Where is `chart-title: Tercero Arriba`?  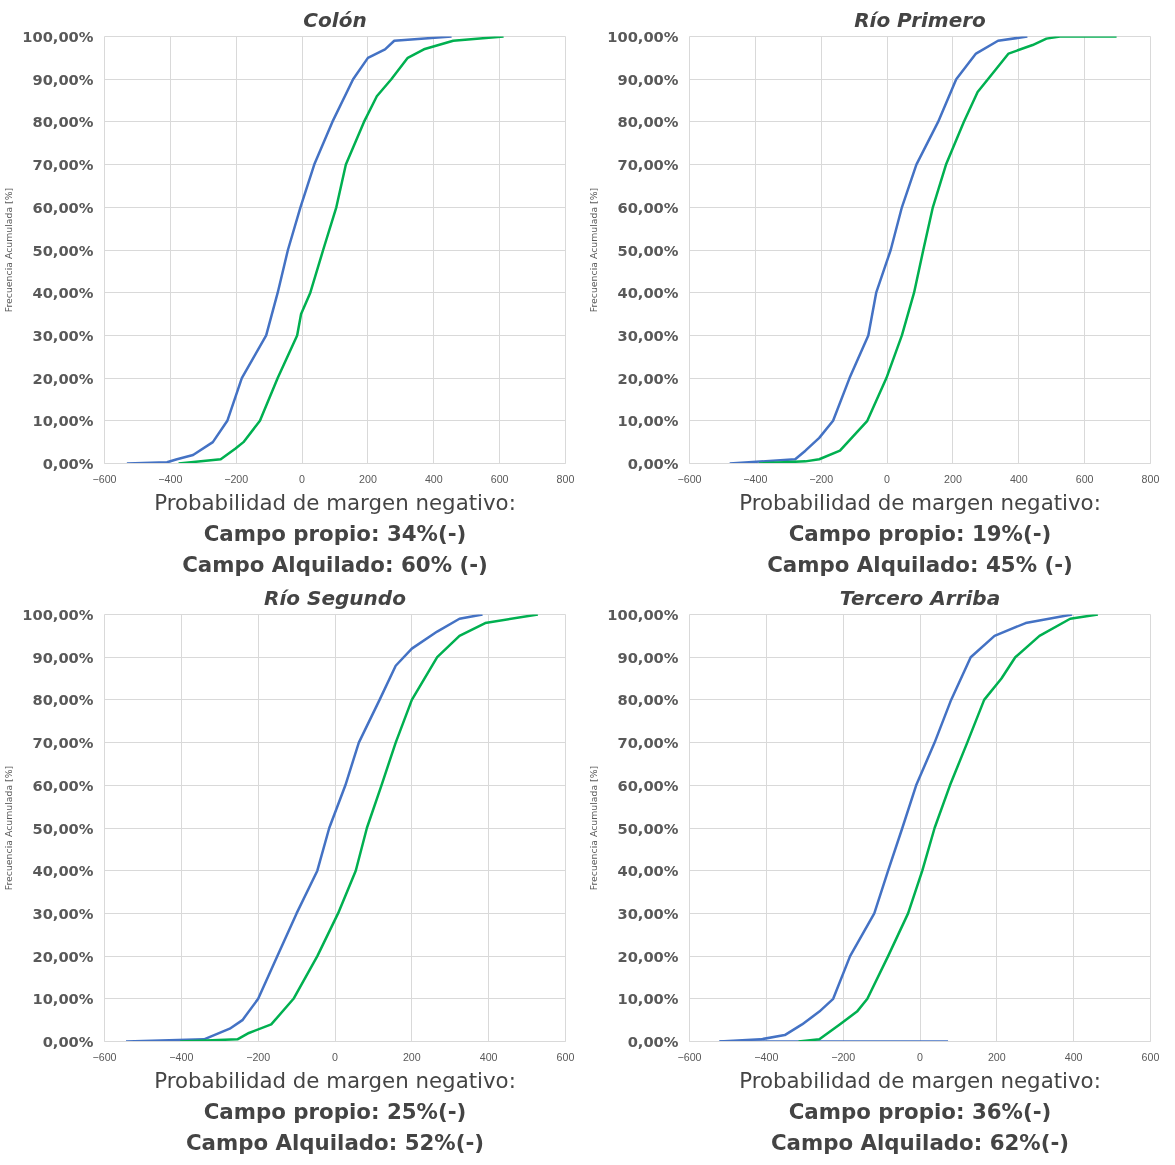 chart-title: Tercero Arriba is located at coordinates (920, 597).